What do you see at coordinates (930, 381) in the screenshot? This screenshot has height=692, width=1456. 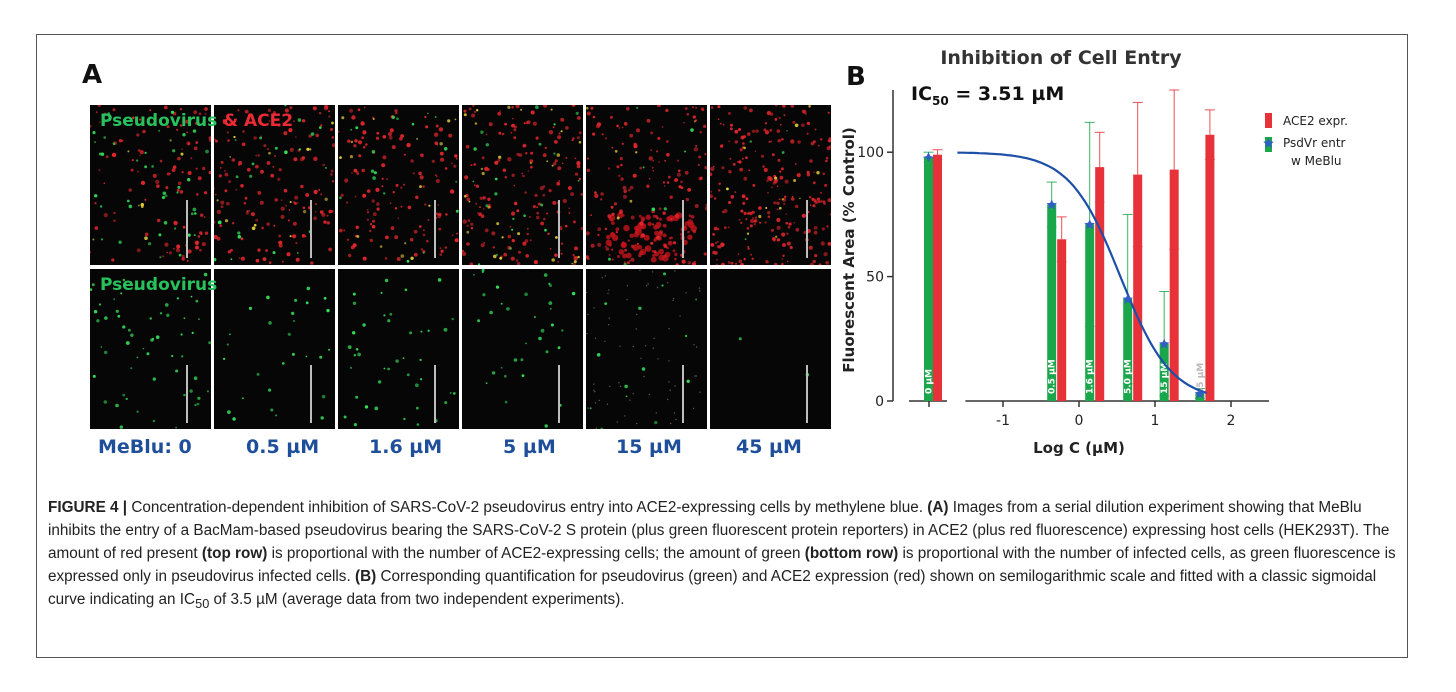 I see `bar-label-control: 0 µM` at bounding box center [930, 381].